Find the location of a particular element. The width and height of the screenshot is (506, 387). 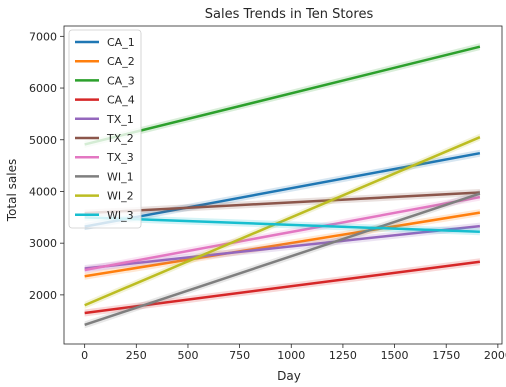

legend-label-ca-1: CA_1 is located at coordinates (121, 42).